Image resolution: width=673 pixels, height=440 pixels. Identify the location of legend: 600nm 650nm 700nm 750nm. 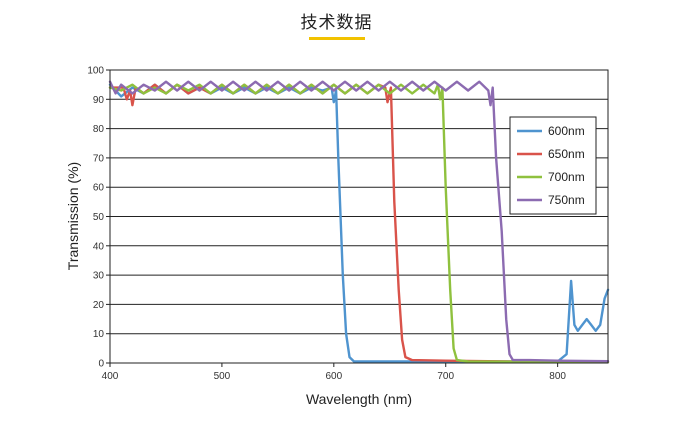
(553, 165).